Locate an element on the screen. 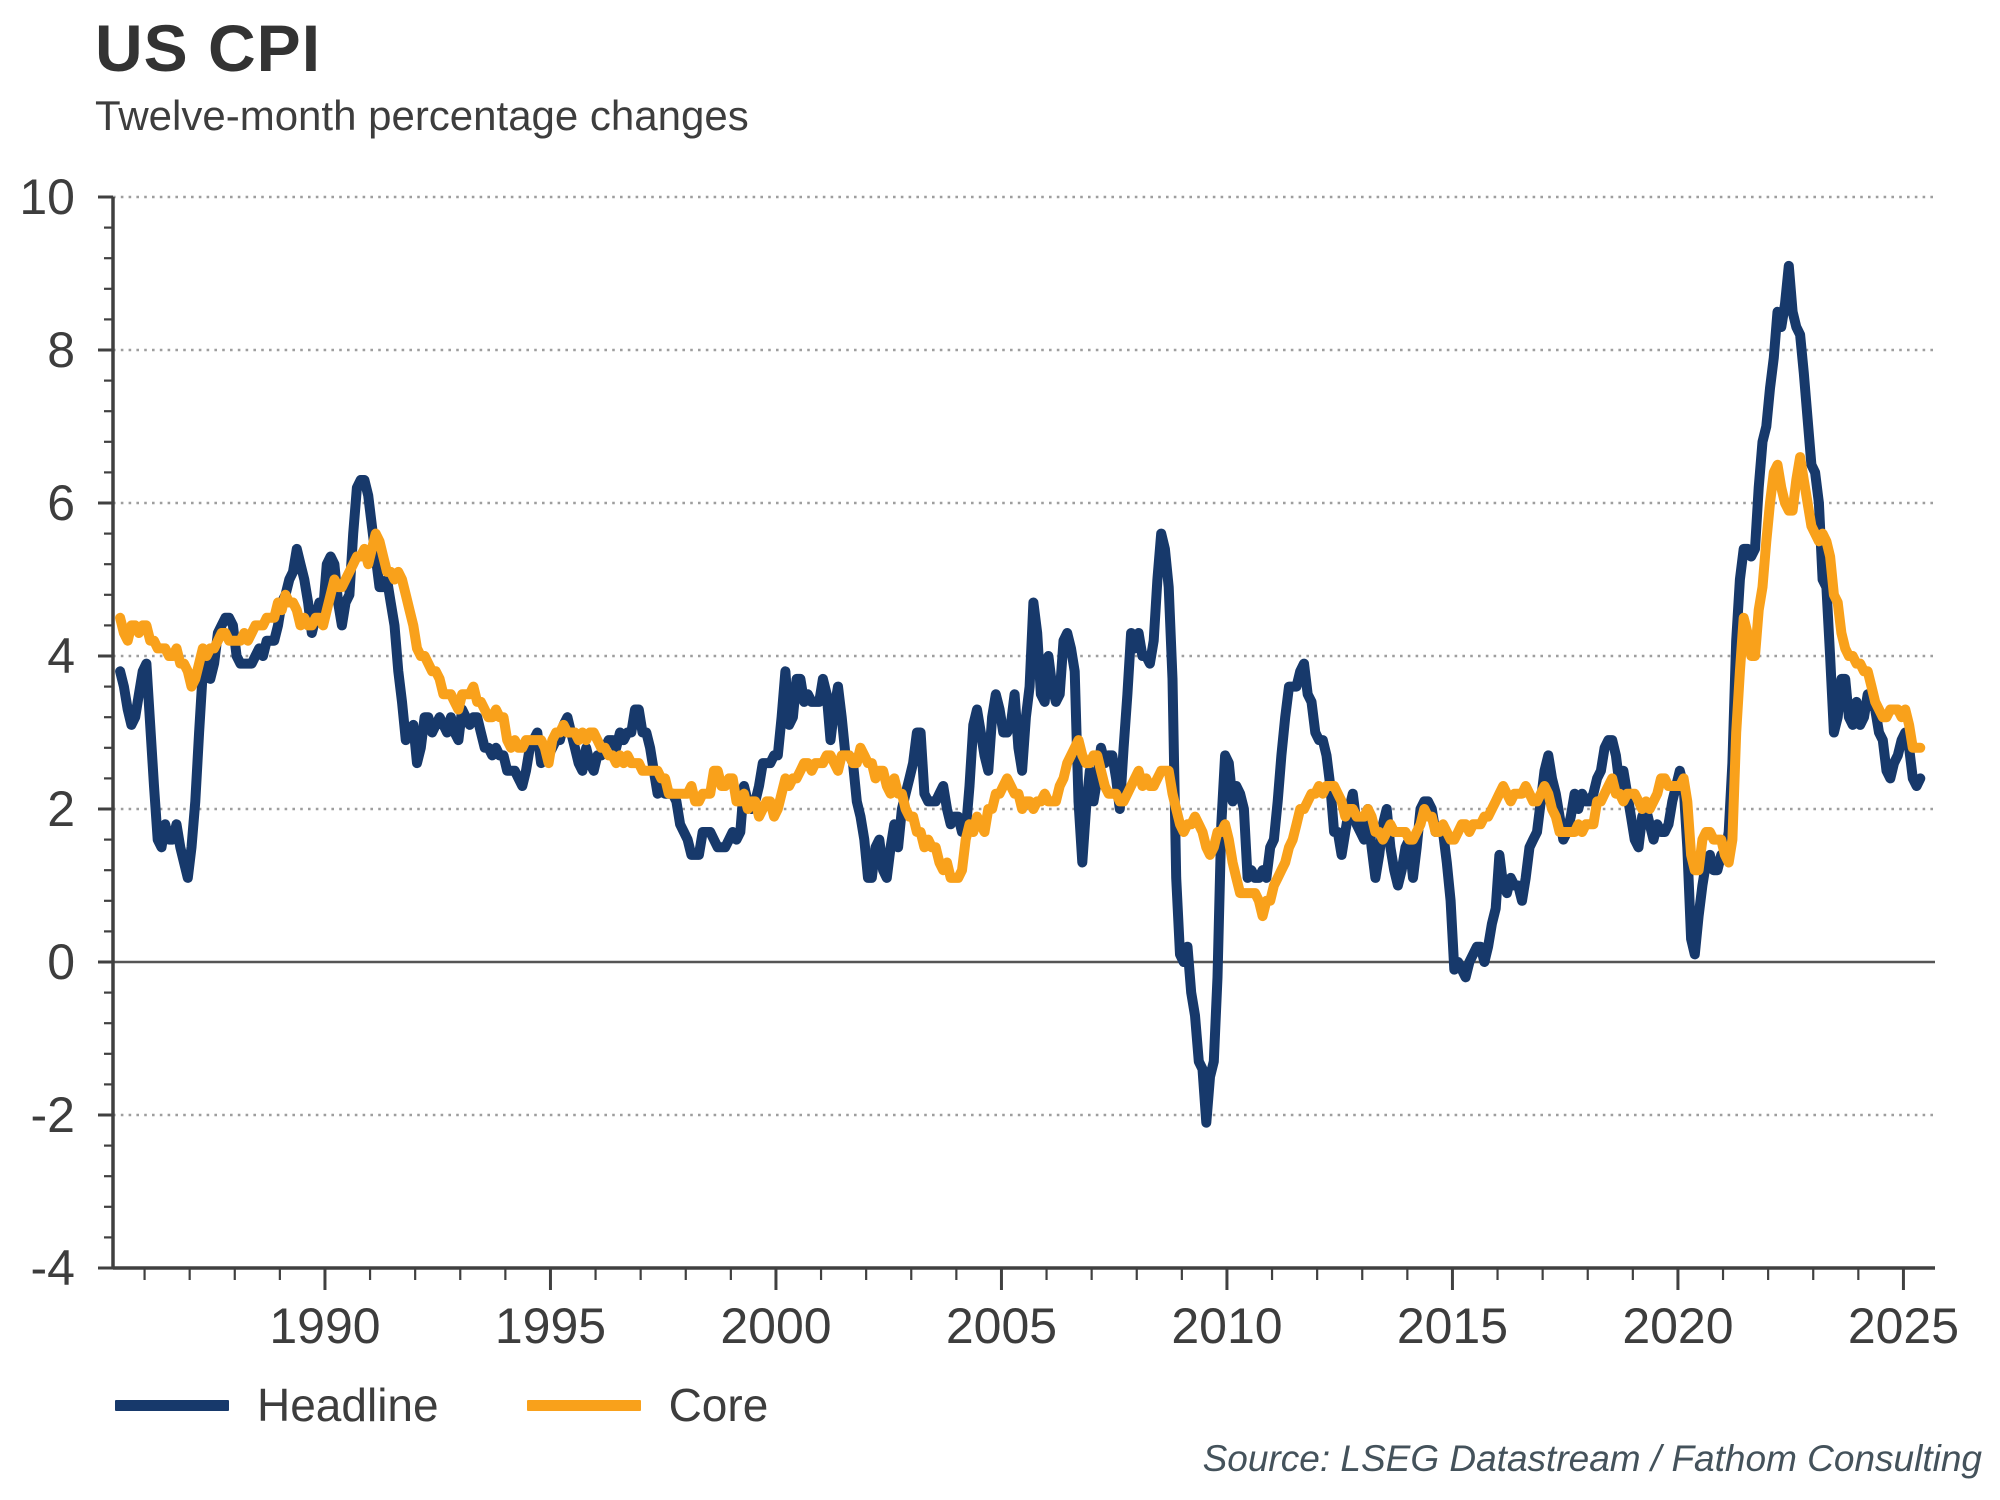 The height and width of the screenshot is (1500, 2000). y-tick-label-6: 6 is located at coordinates (61, 503).